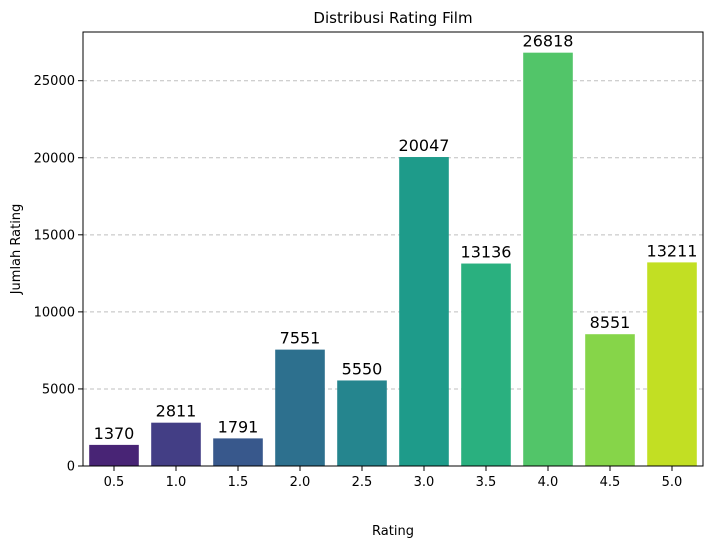 This screenshot has width=713, height=547. What do you see at coordinates (58, 389) in the screenshot?
I see `y-tick-label: 5000` at bounding box center [58, 389].